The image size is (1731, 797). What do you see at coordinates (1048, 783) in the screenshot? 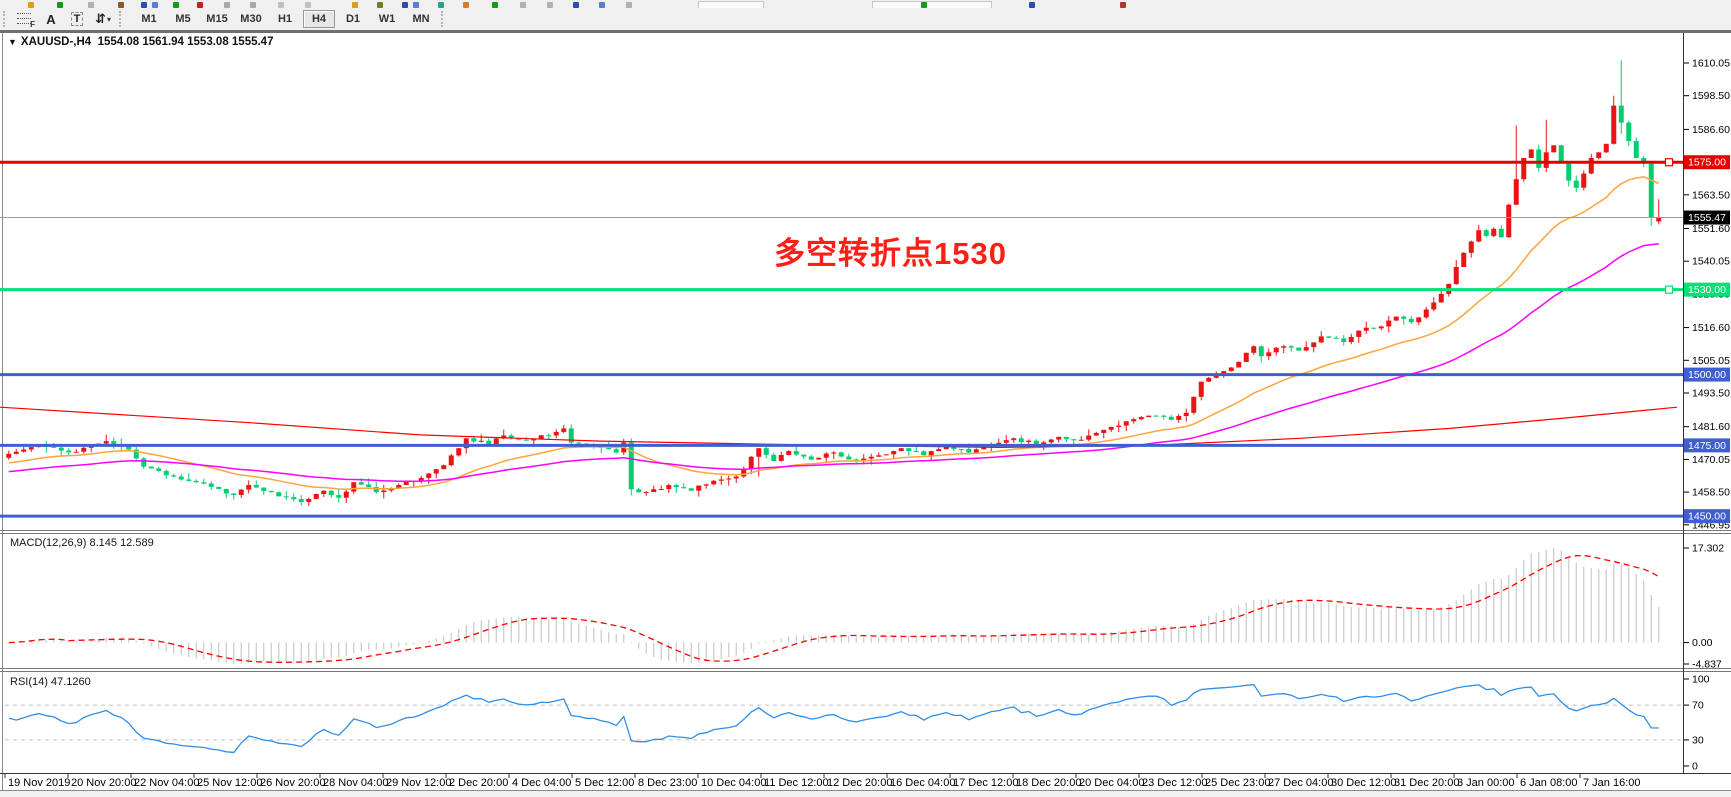
I see `time-axis-label: 18 Dec 20:00` at bounding box center [1048, 783].